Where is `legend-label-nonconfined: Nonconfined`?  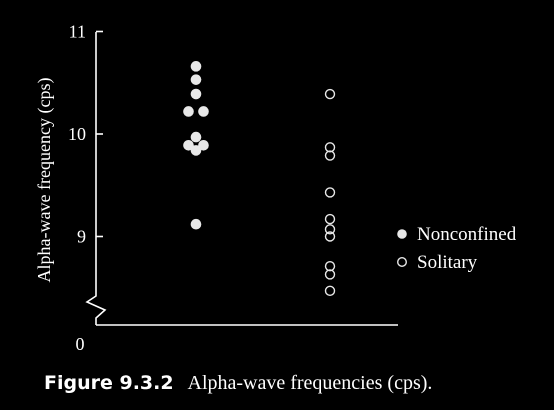
legend-label-nonconfined: Nonconfined is located at coordinates (467, 234).